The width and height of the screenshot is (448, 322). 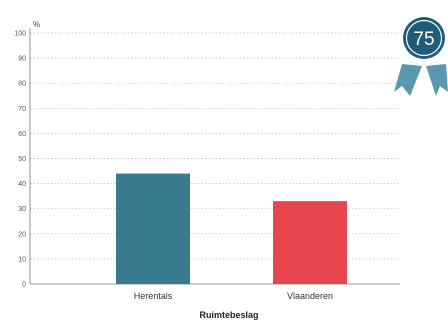 I want to click on badge-circle, so click(x=424, y=38).